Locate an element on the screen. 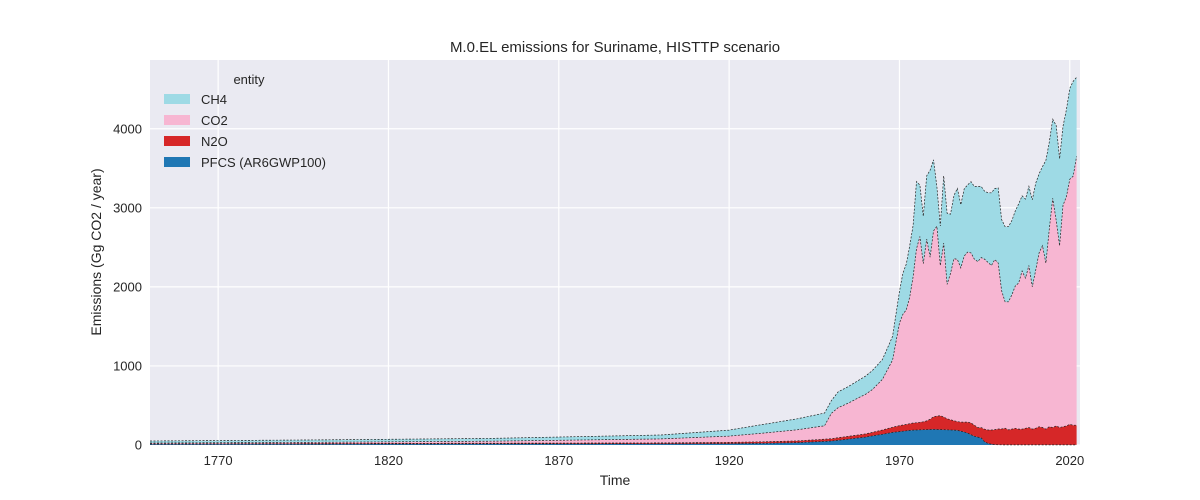 This screenshot has width=1200, height=500. legend-label-ch4: CH4 is located at coordinates (214, 99).